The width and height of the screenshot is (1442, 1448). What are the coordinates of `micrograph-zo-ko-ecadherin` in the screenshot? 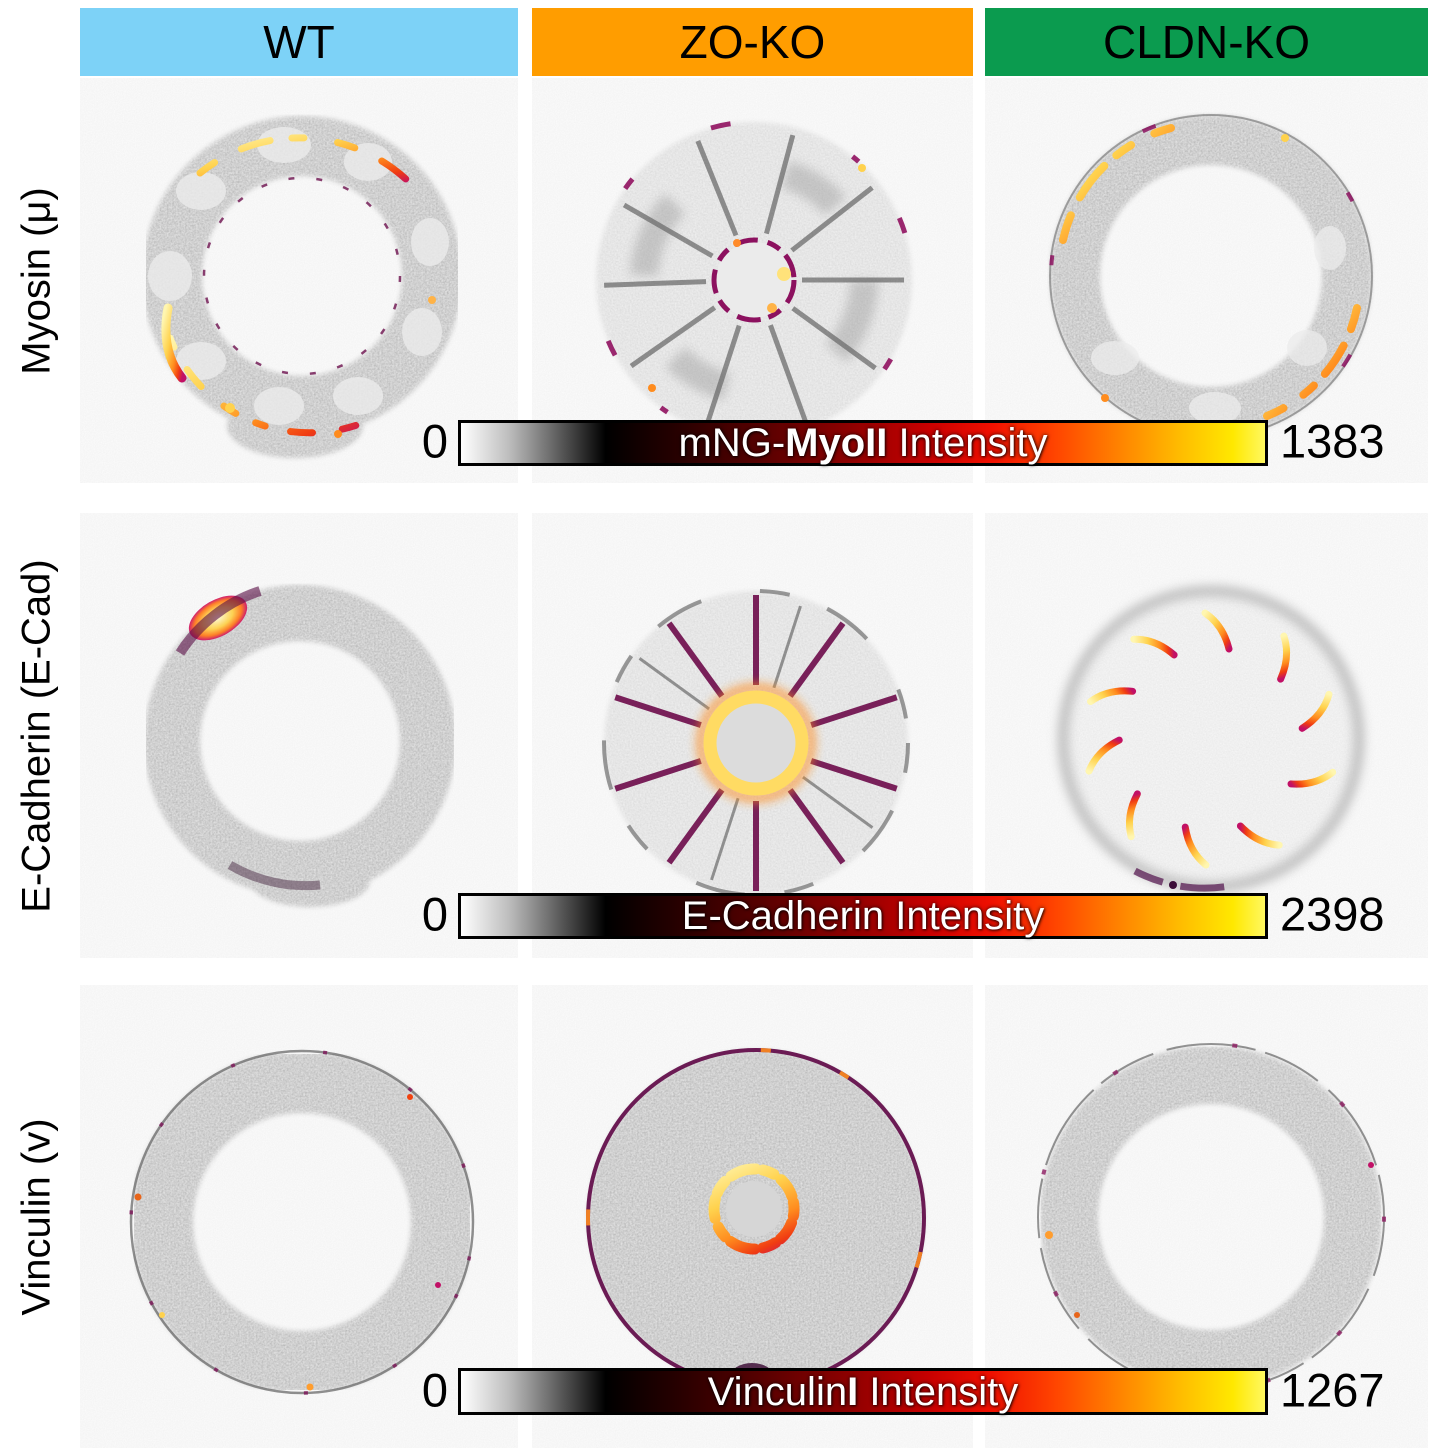 It's located at (752, 735).